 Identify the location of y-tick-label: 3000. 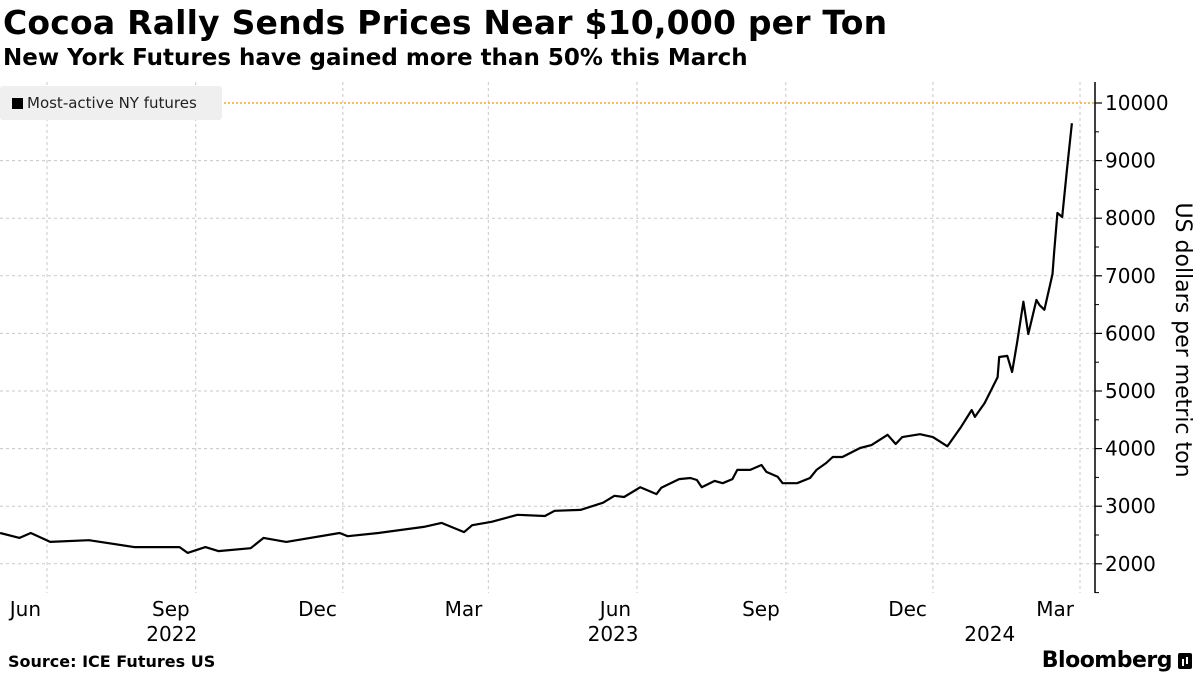
(1130, 506).